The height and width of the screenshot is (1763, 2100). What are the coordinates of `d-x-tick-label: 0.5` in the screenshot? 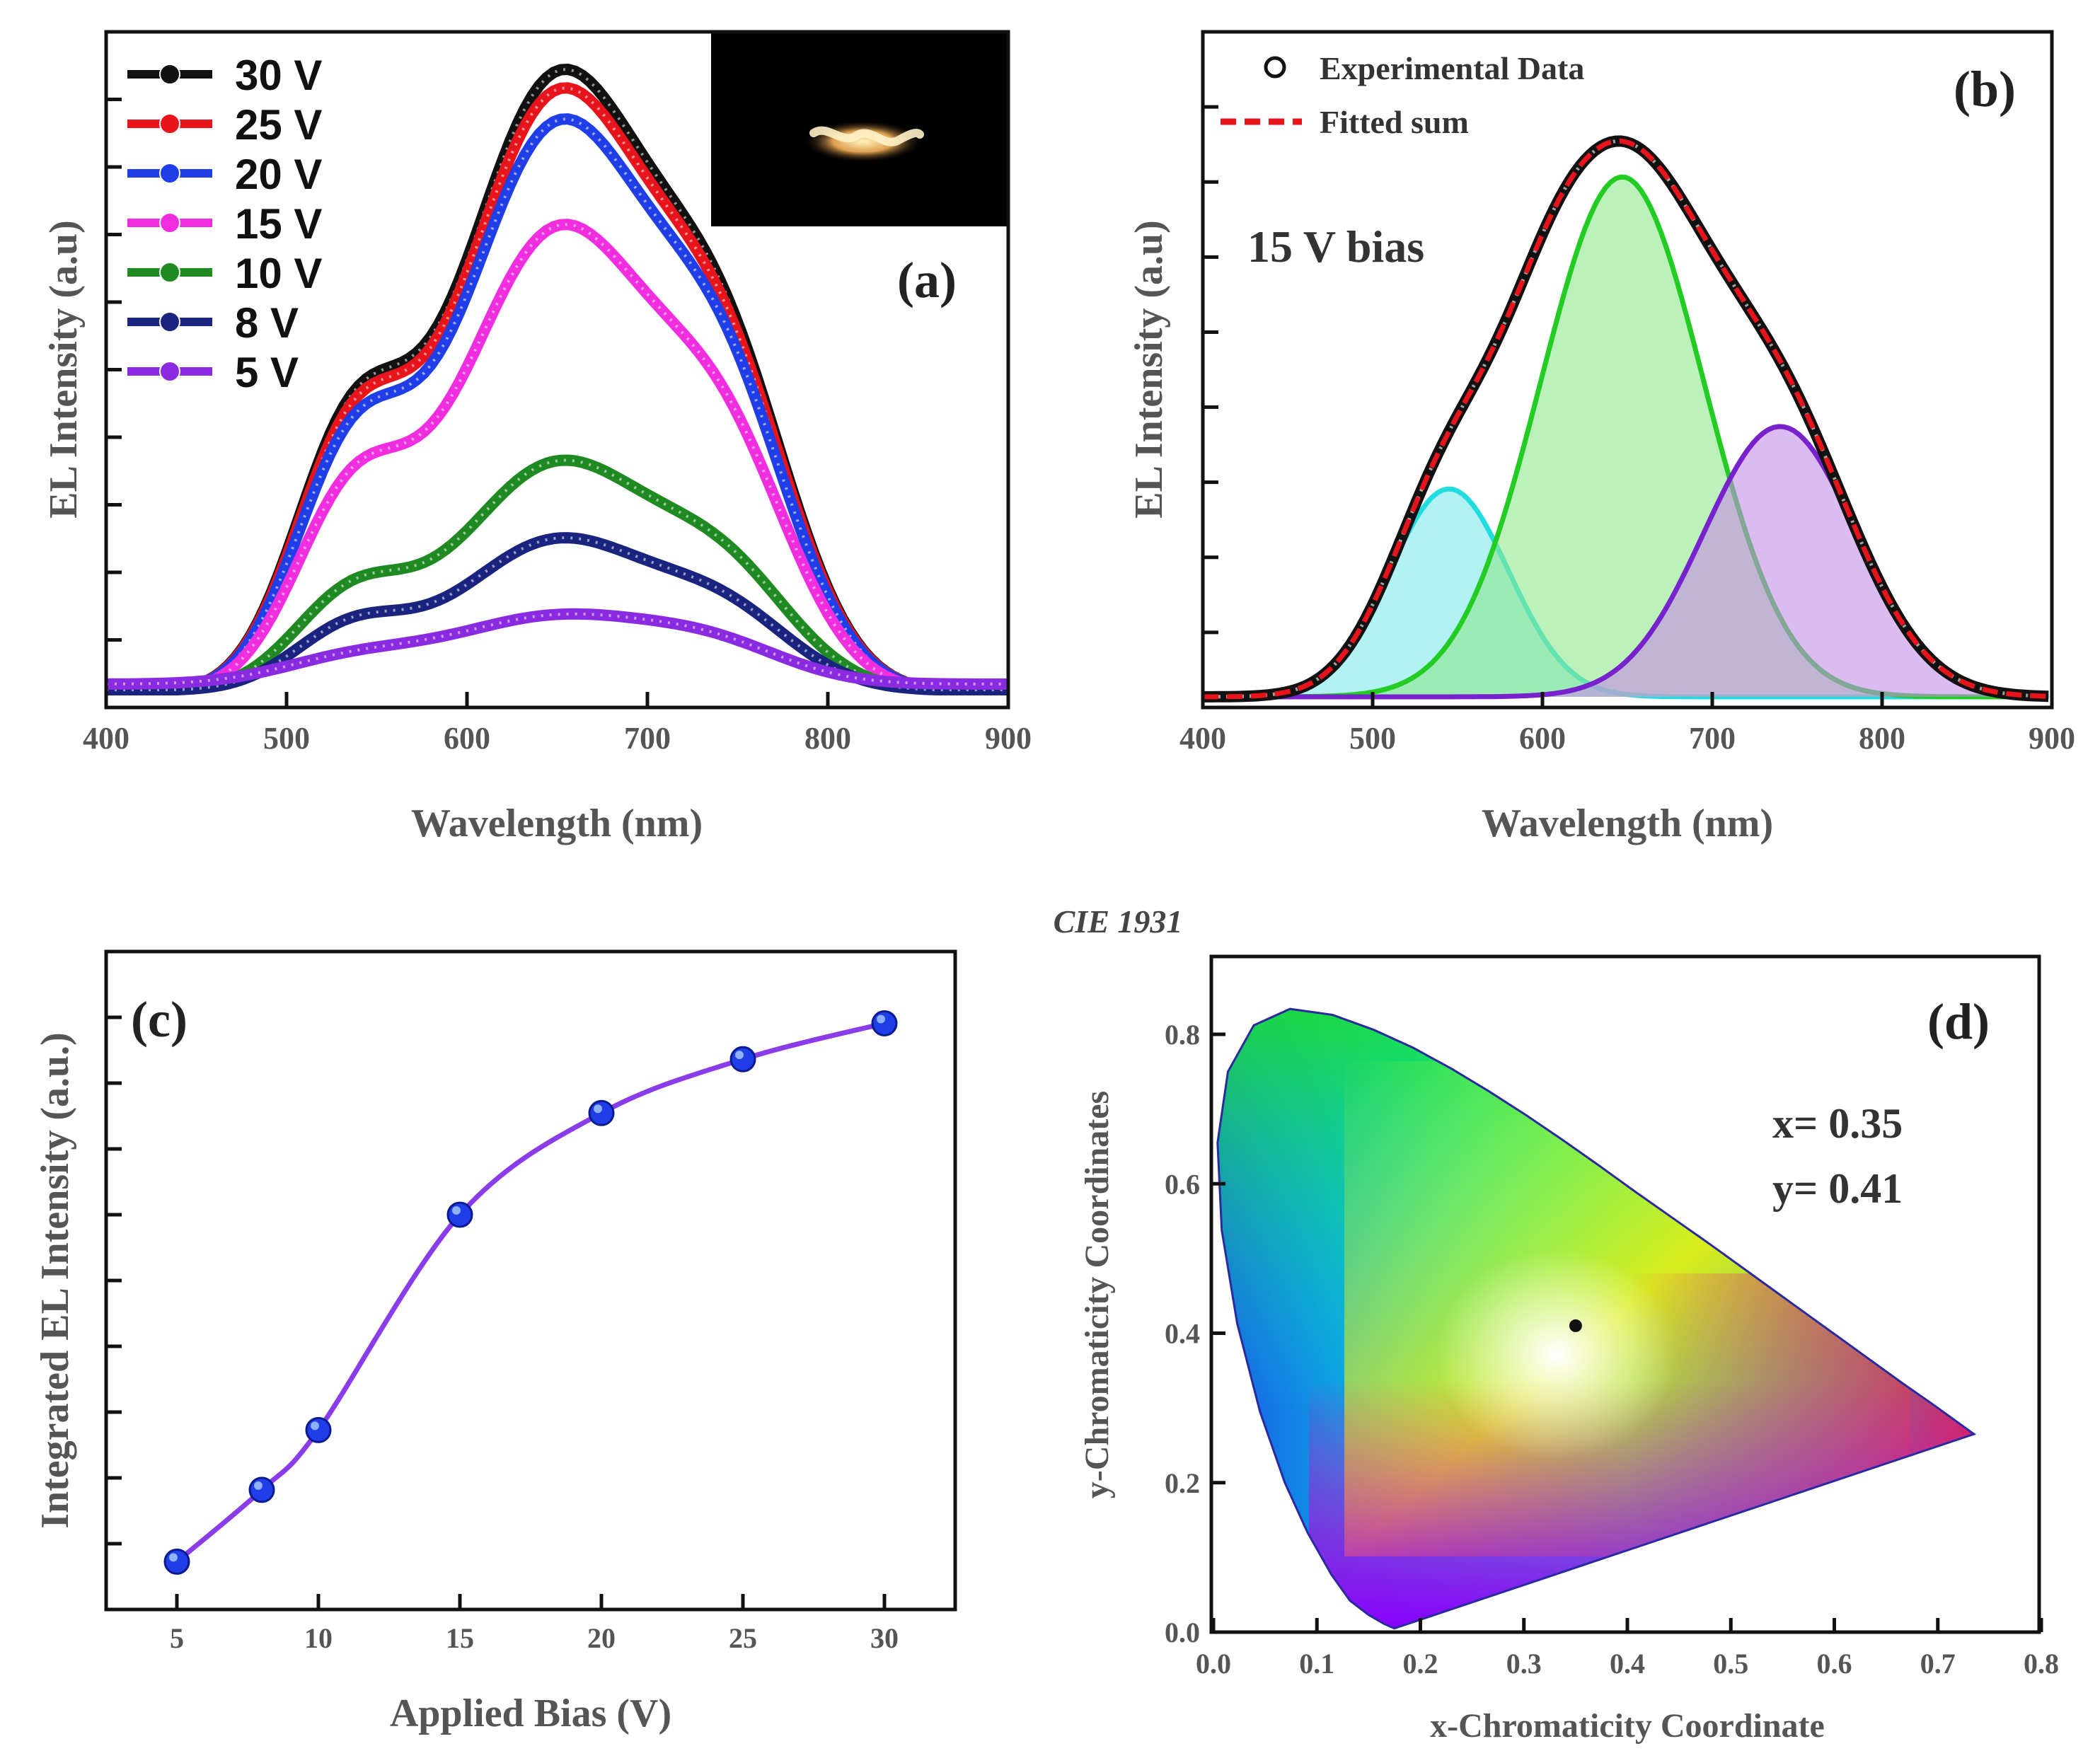 It's located at (1730, 1664).